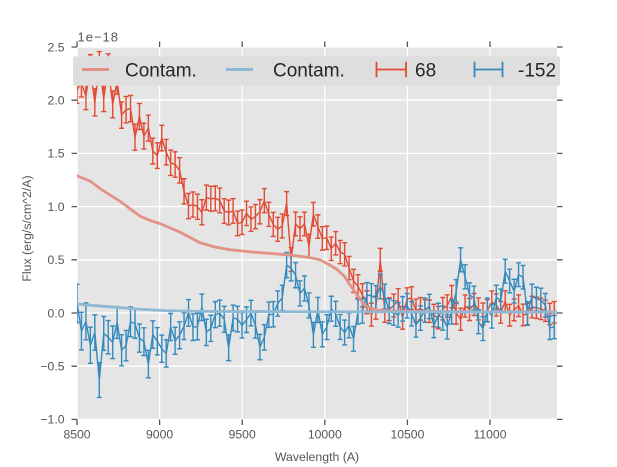 The image size is (617, 467). I want to click on svg-text: Flux (erg/s/cm^2/A), so click(27, 228).